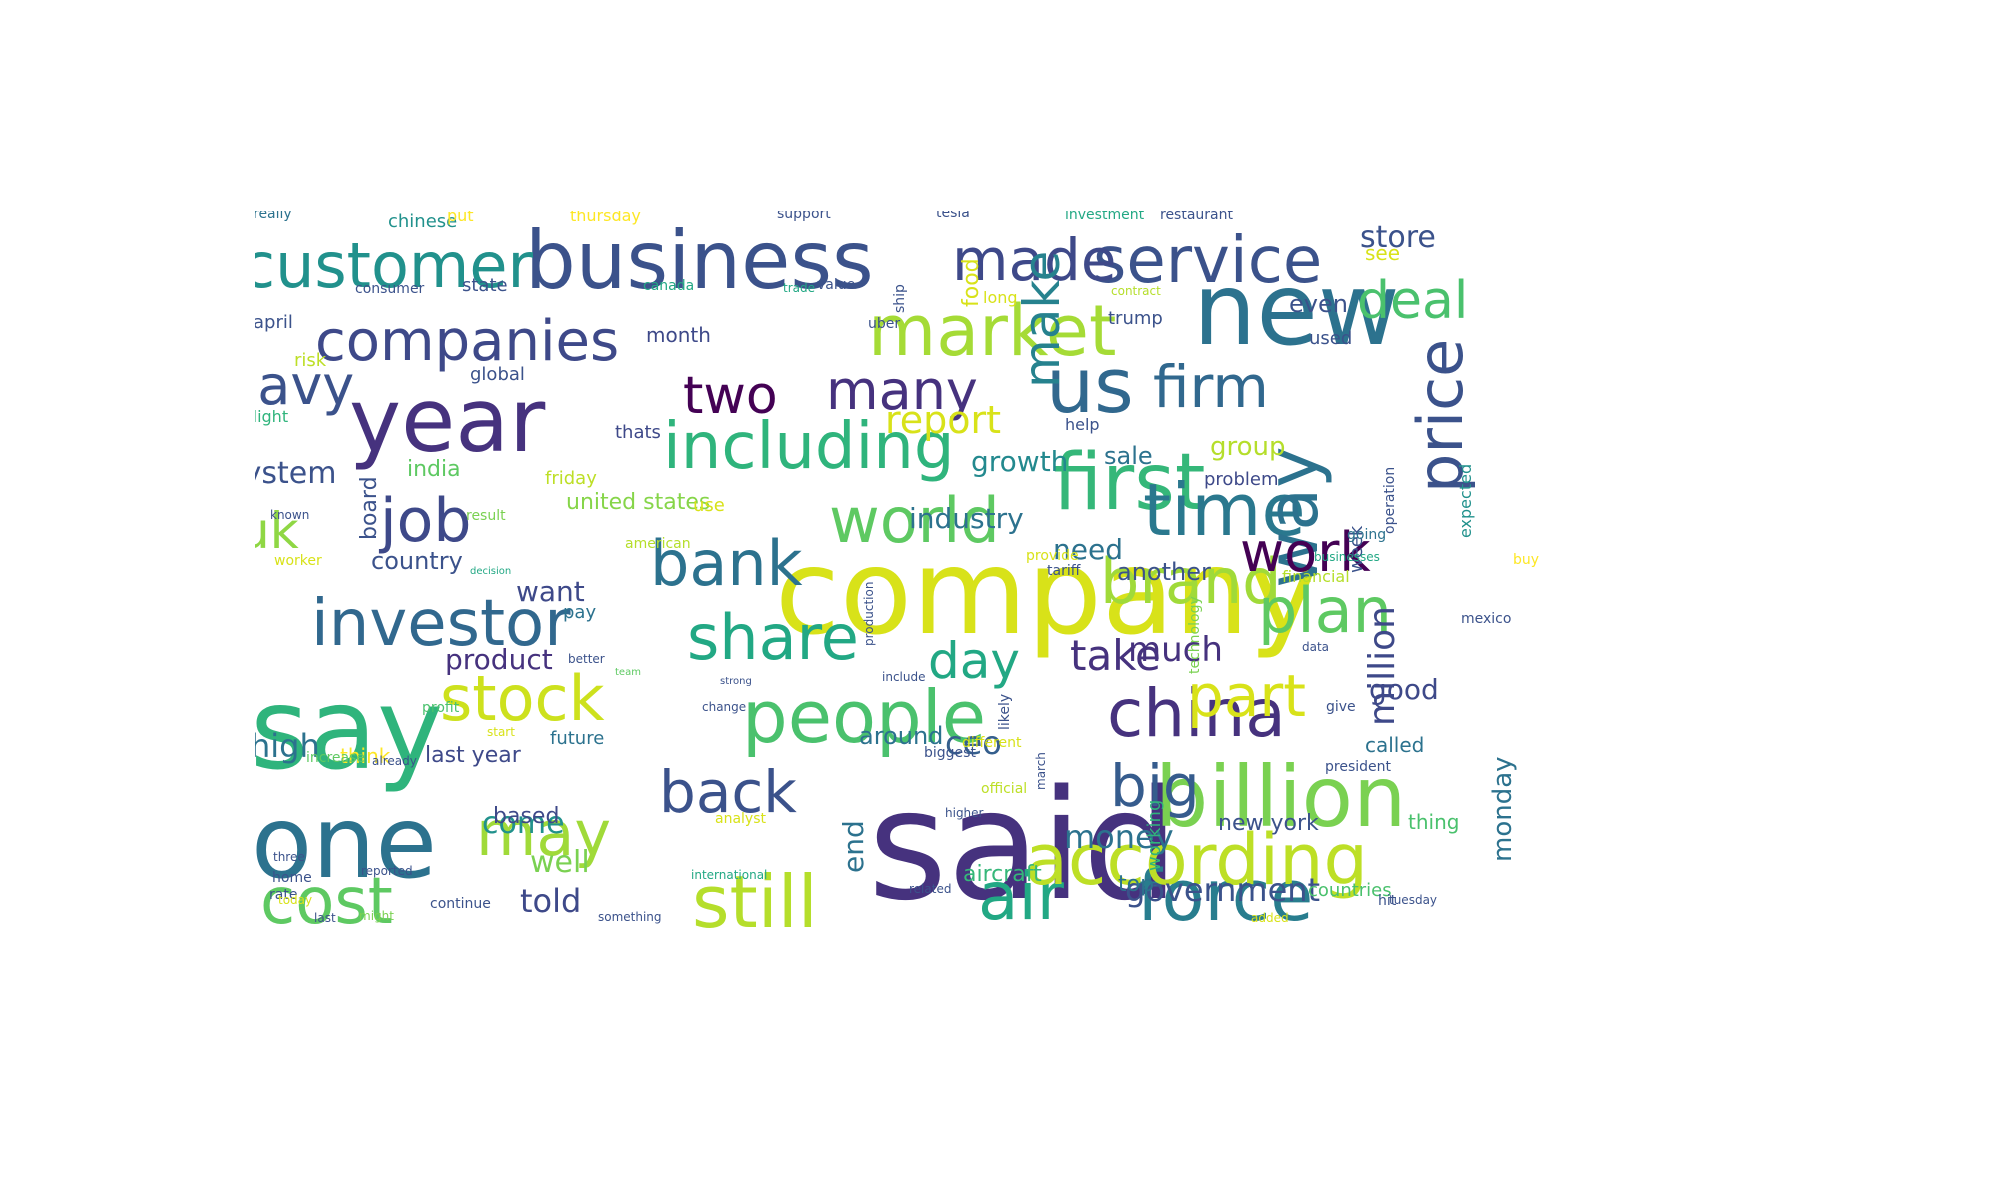  Describe the element at coordinates (387, 871) in the screenshot. I see `word-cloud-word: reported` at that location.